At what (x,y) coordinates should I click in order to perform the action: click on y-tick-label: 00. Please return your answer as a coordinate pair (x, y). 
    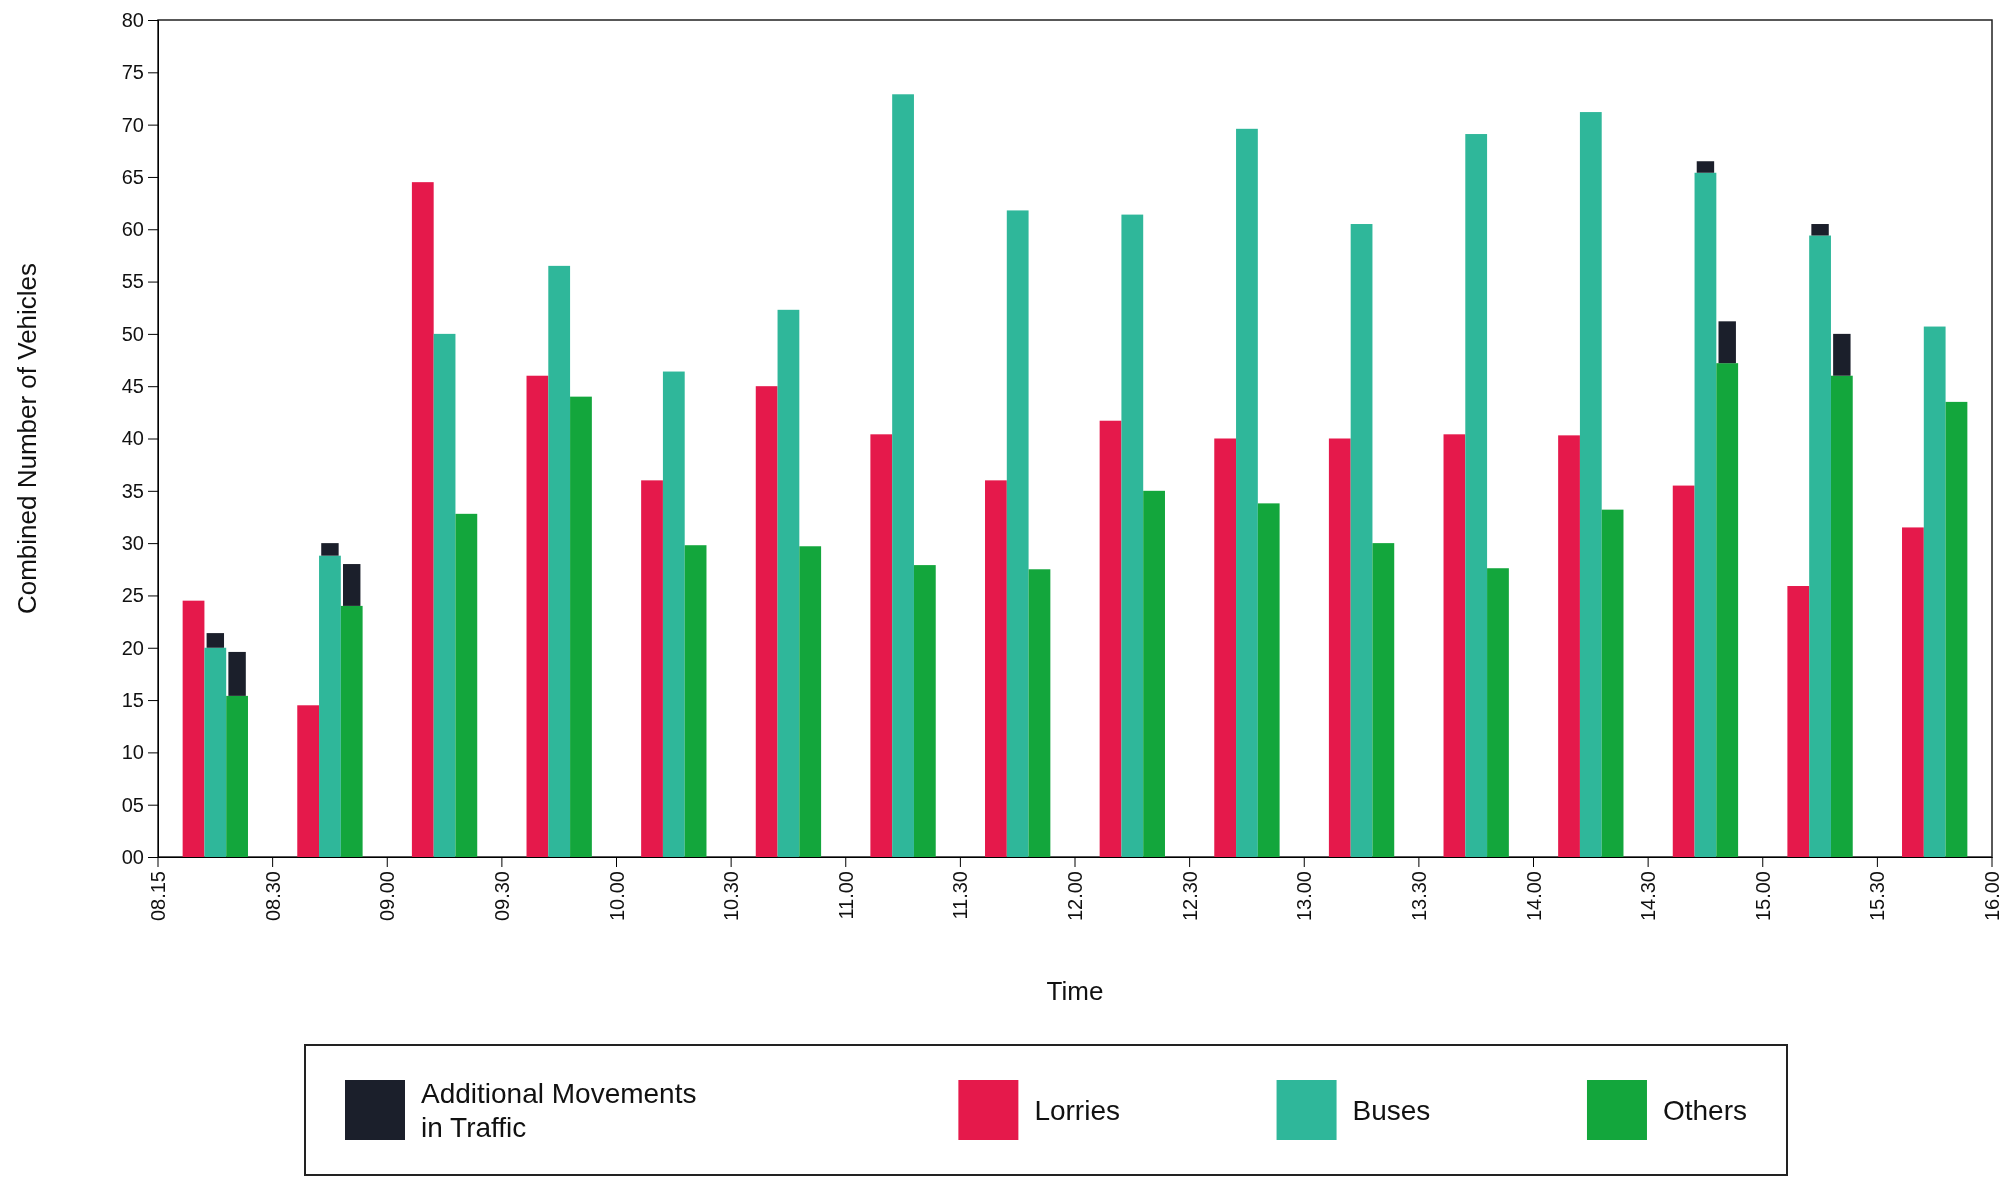
    Looking at the image, I should click on (132, 856).